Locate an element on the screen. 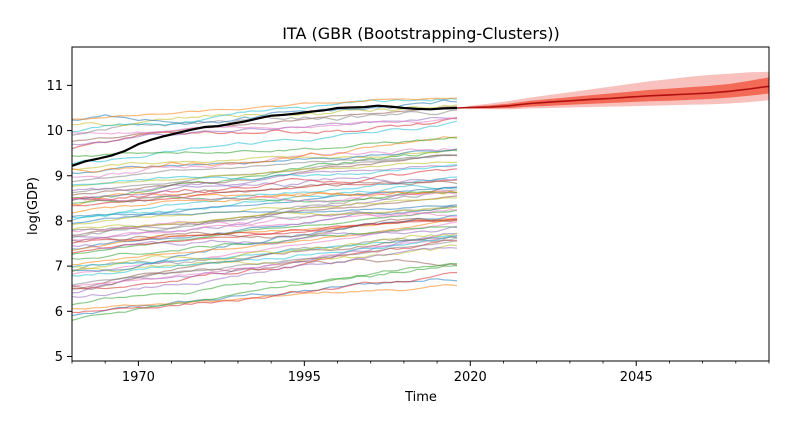  chart-title: ITA (GBR (Bootstrapping-Clusters)) is located at coordinates (421, 33).